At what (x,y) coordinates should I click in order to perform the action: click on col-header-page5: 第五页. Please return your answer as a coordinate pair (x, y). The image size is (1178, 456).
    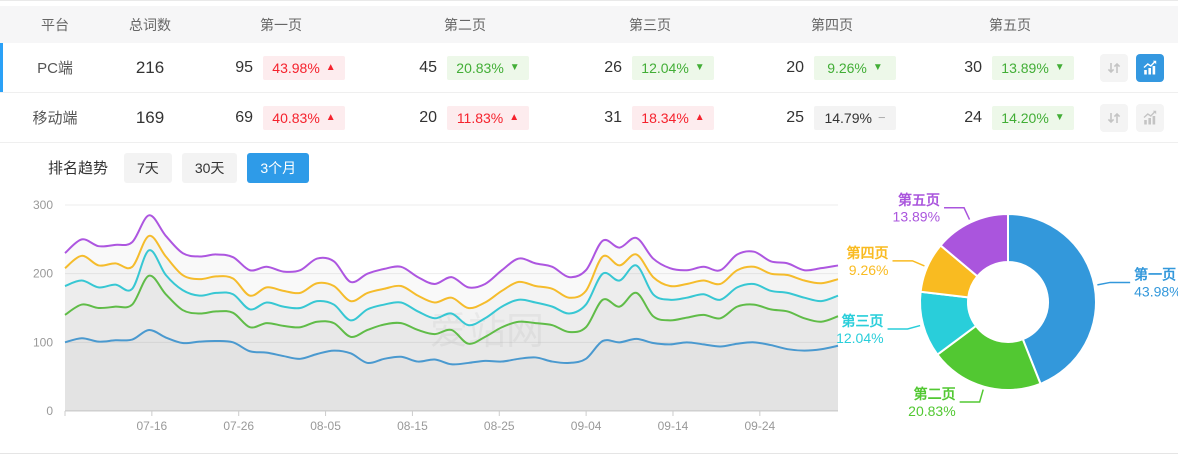
    Looking at the image, I should click on (1010, 24).